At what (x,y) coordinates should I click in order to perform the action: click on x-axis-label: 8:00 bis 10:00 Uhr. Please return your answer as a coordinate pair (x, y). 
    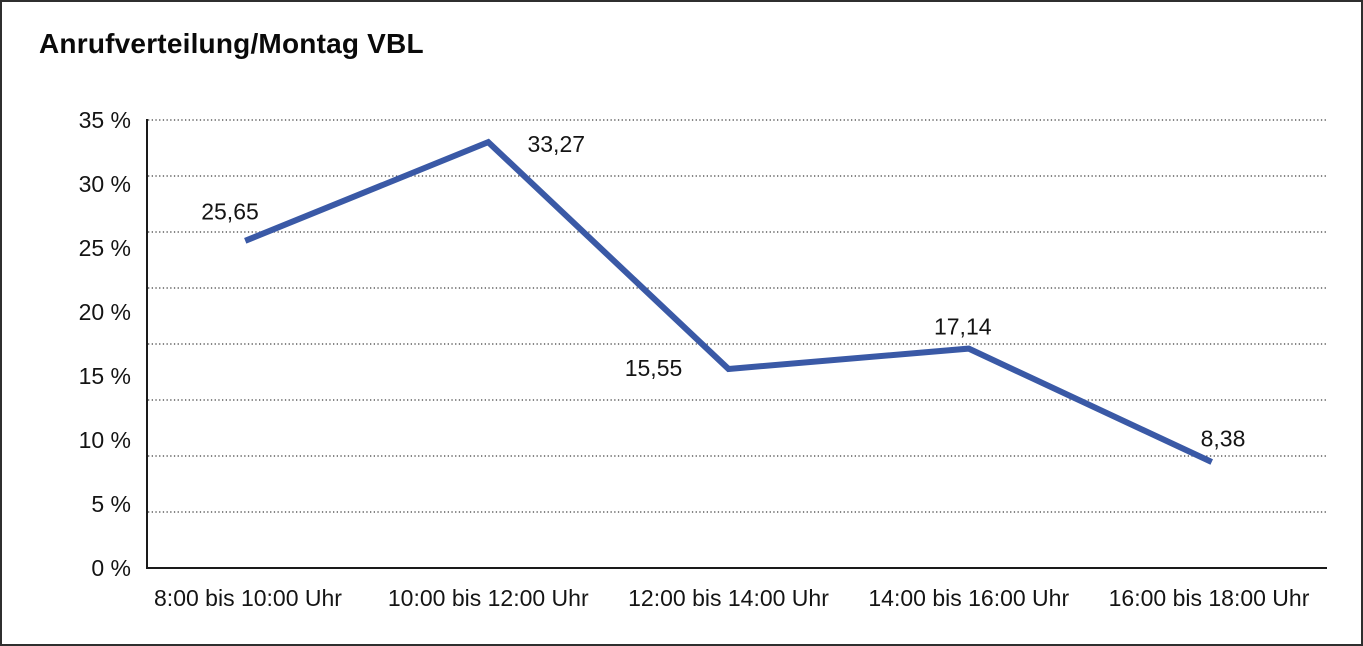
    Looking at the image, I should click on (248, 598).